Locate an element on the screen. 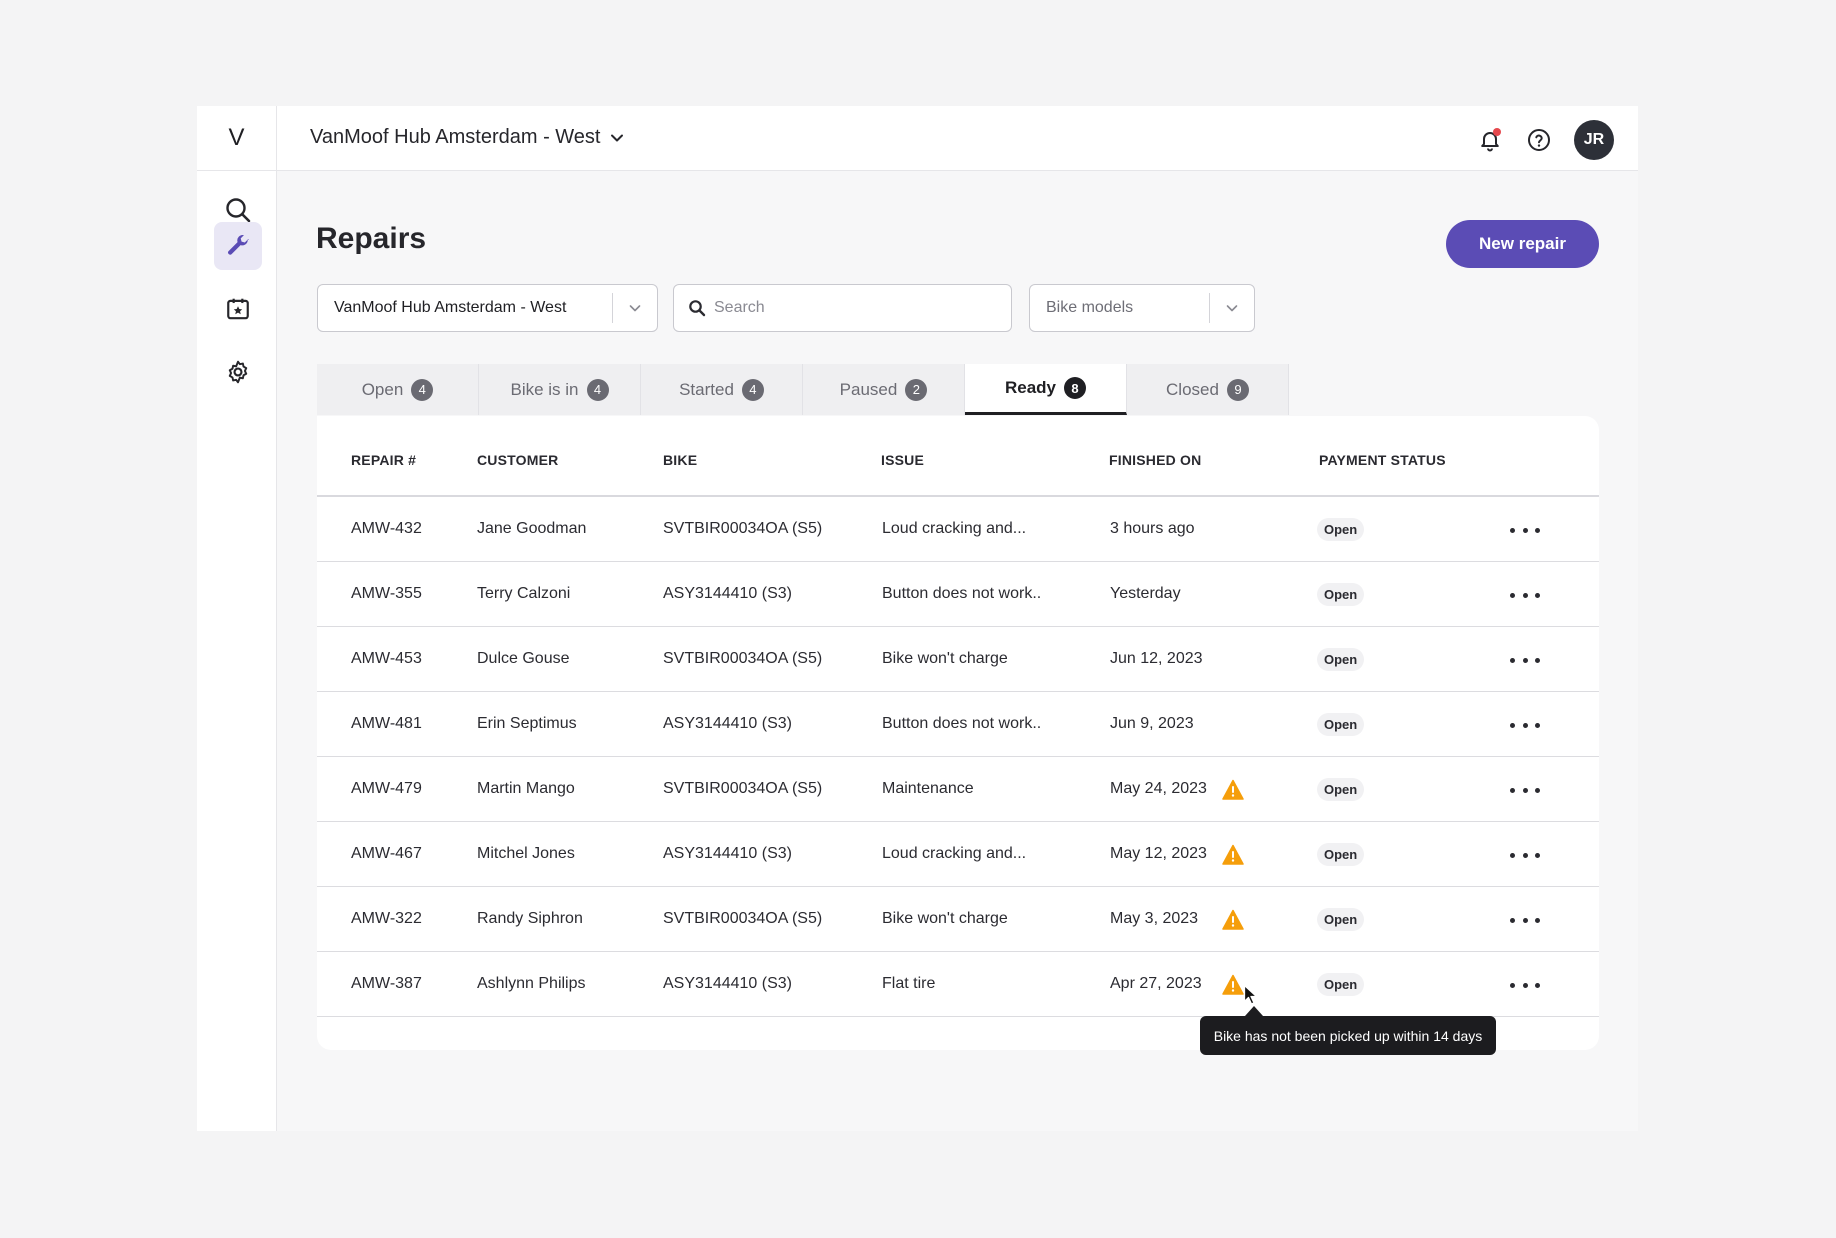 This screenshot has height=1238, width=1836. issue: Flat tire is located at coordinates (909, 983).